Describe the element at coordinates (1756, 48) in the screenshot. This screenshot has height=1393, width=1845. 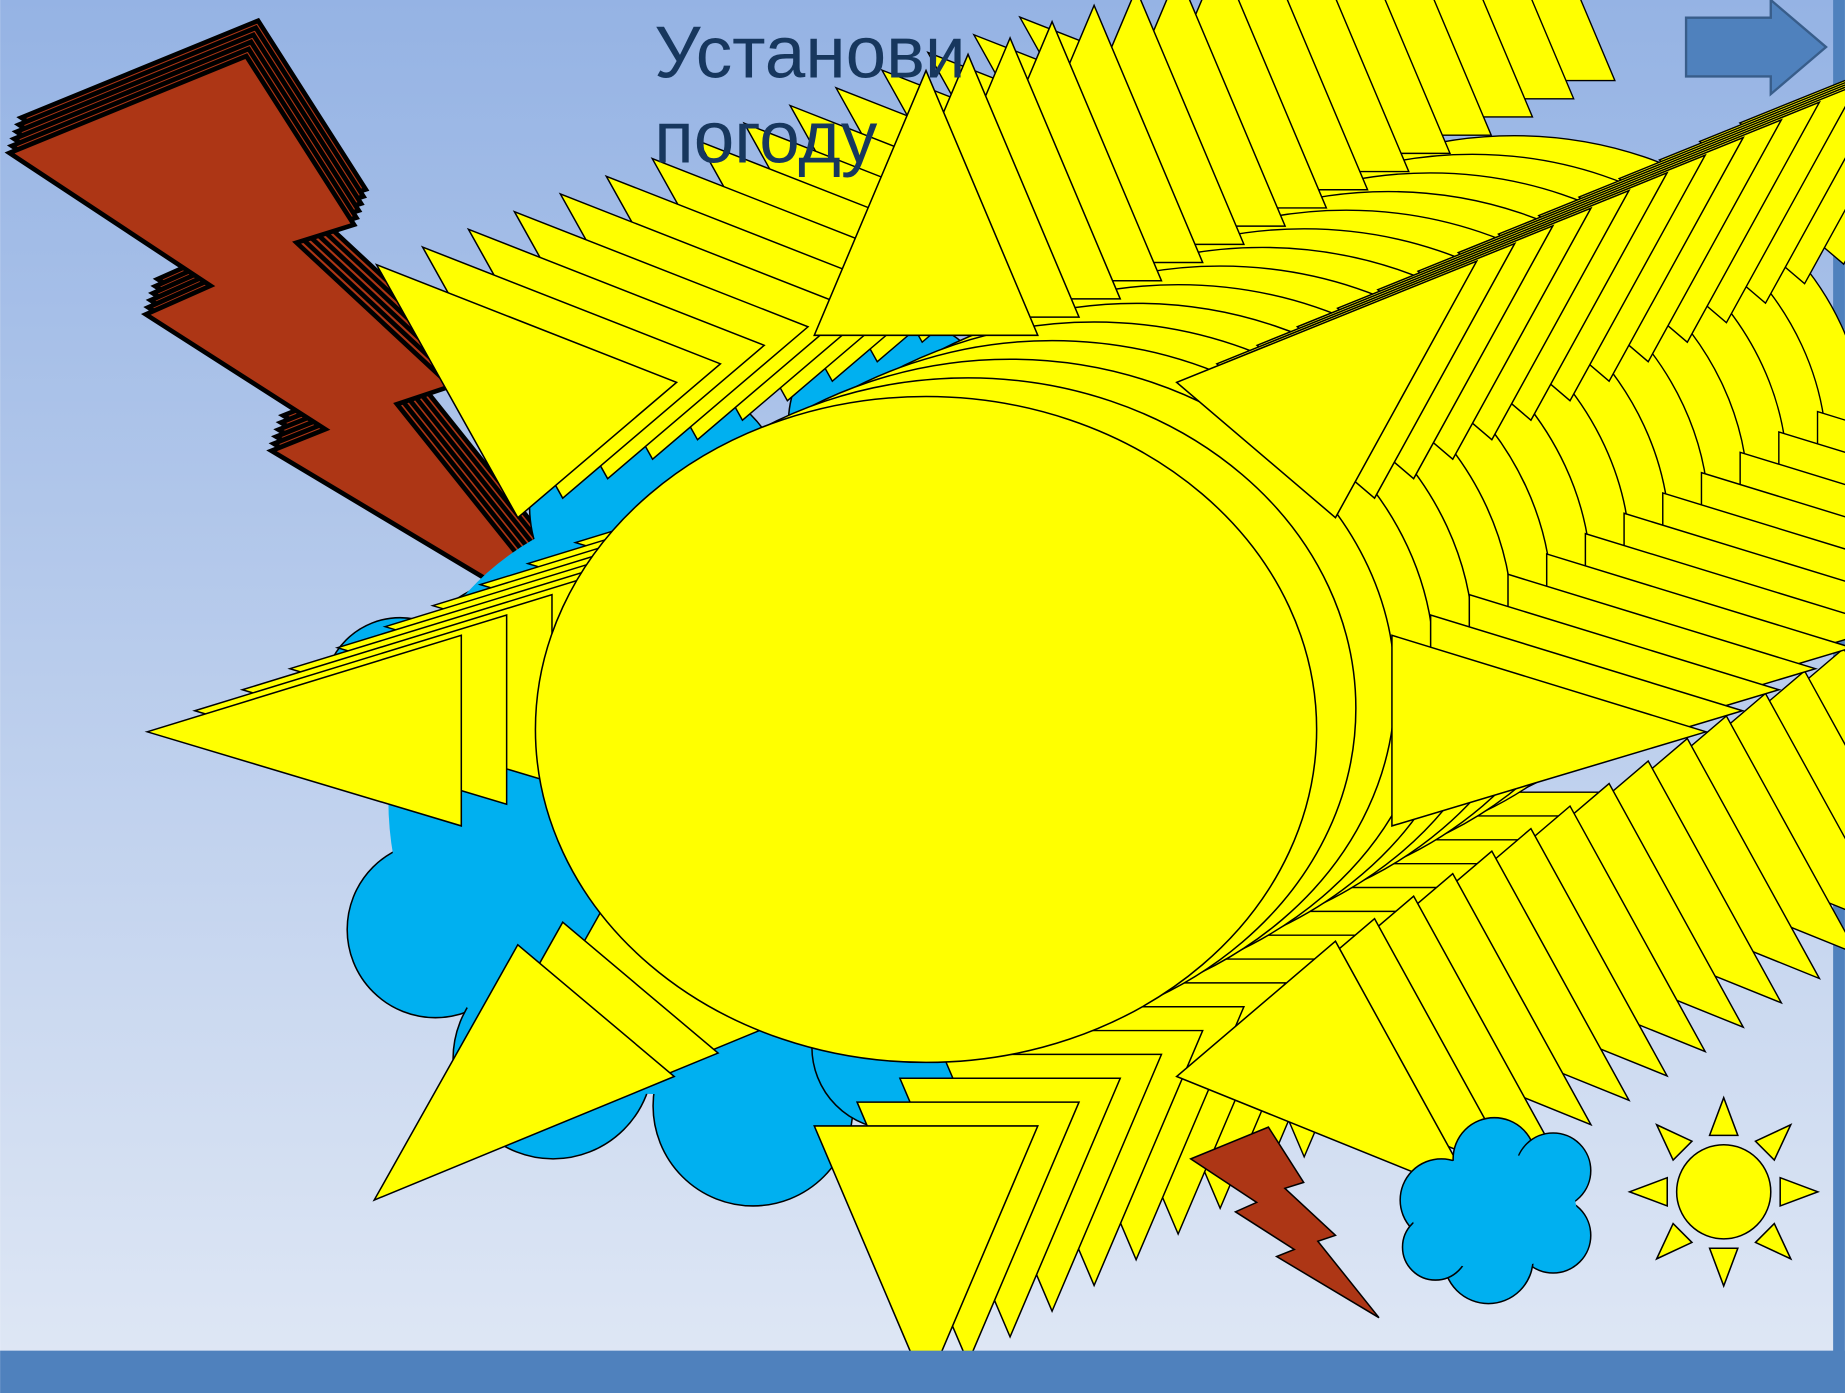
I see `next-arrow` at that location.